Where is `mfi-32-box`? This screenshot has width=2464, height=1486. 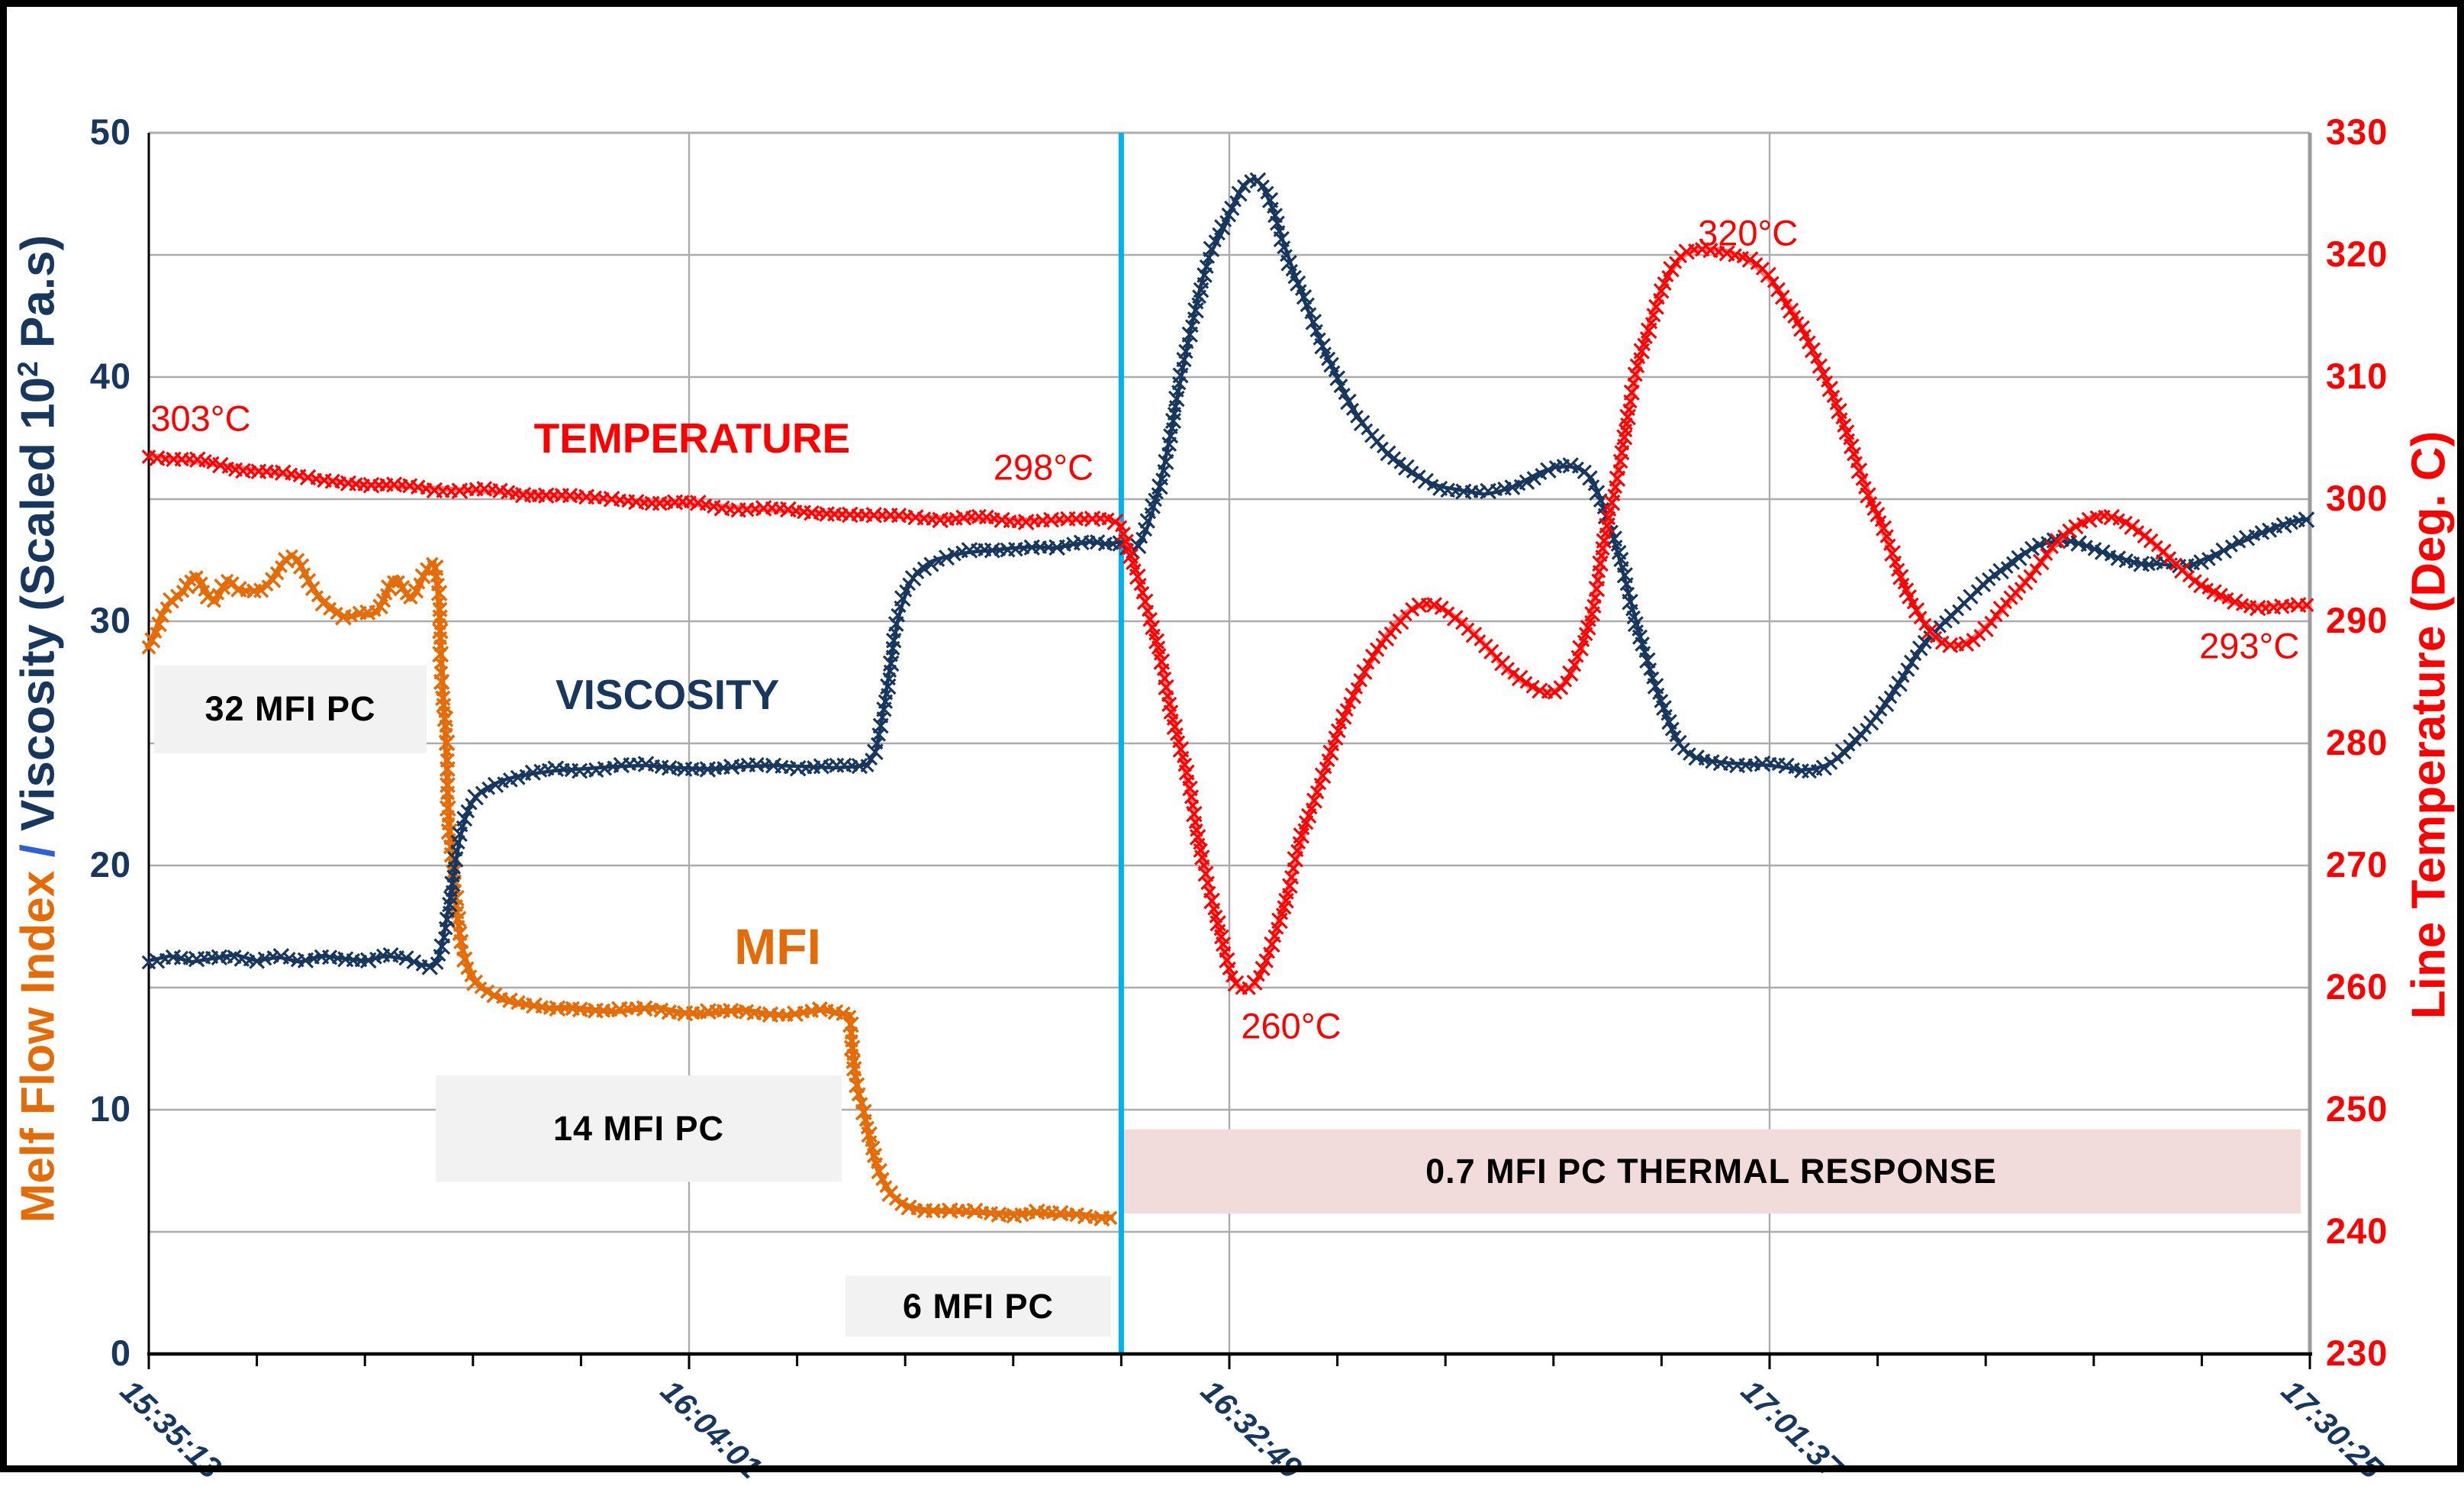 mfi-32-box is located at coordinates (290, 709).